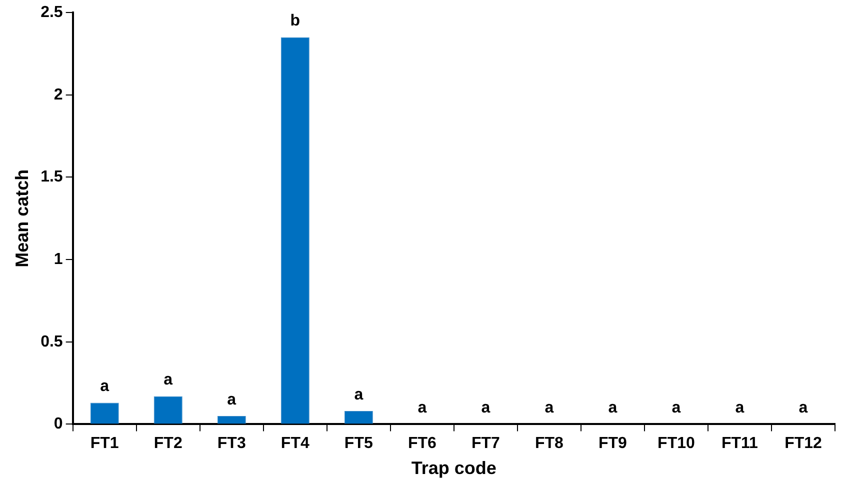 The height and width of the screenshot is (486, 849). Describe the element at coordinates (51, 341) in the screenshot. I see `y-tick-label: 0.5` at that location.